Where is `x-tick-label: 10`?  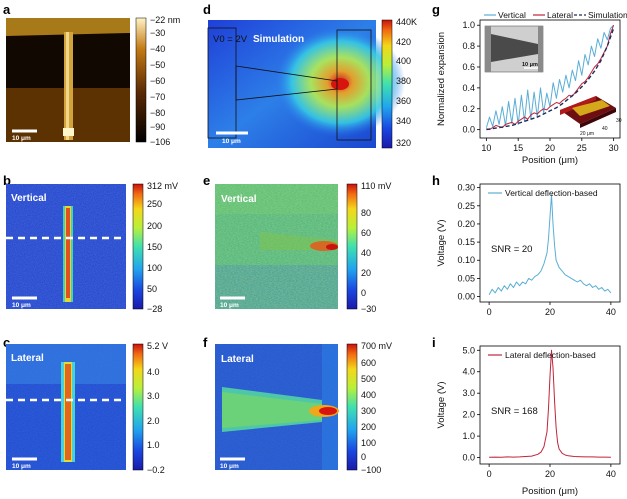 x-tick-label: 10 is located at coordinates (486, 148).